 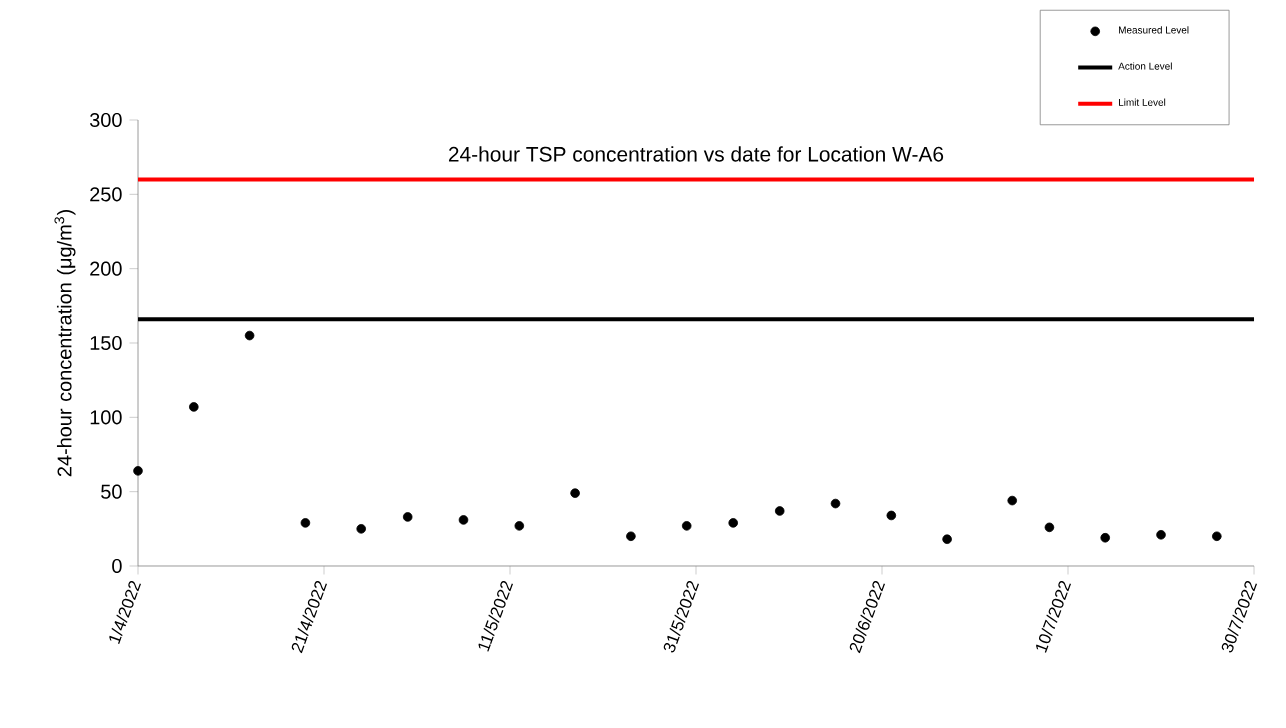 I want to click on y-tick-label: 300, so click(x=105, y=120).